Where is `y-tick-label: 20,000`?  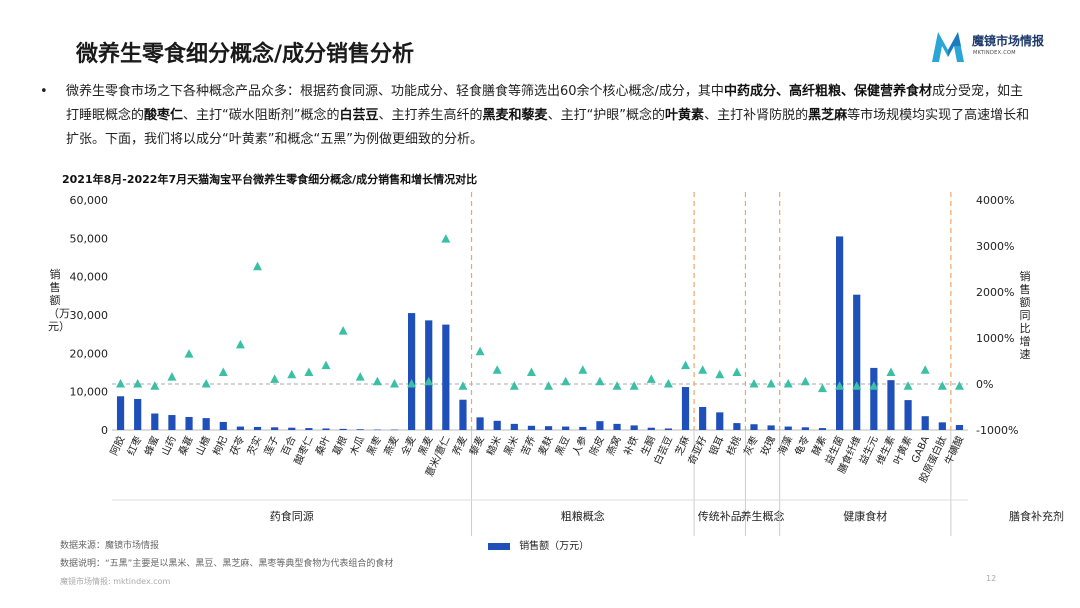 y-tick-label: 20,000 is located at coordinates (89, 353).